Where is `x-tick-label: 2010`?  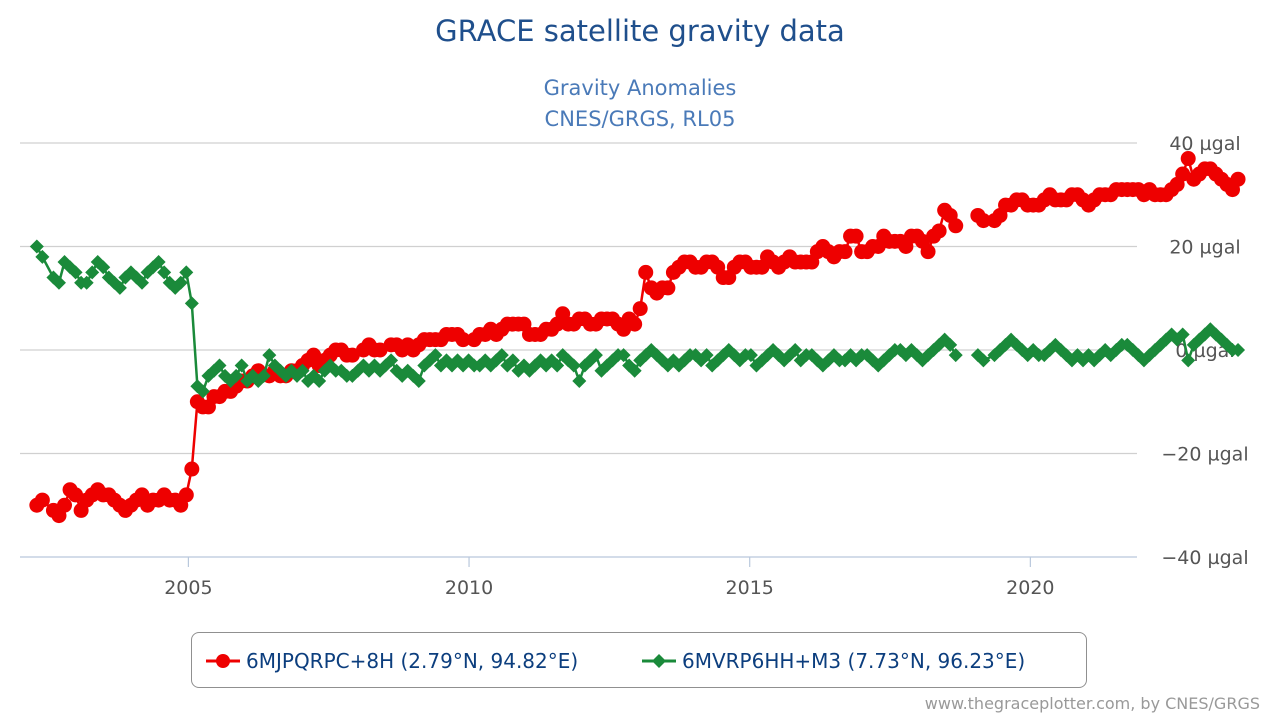 x-tick-label: 2010 is located at coordinates (469, 588).